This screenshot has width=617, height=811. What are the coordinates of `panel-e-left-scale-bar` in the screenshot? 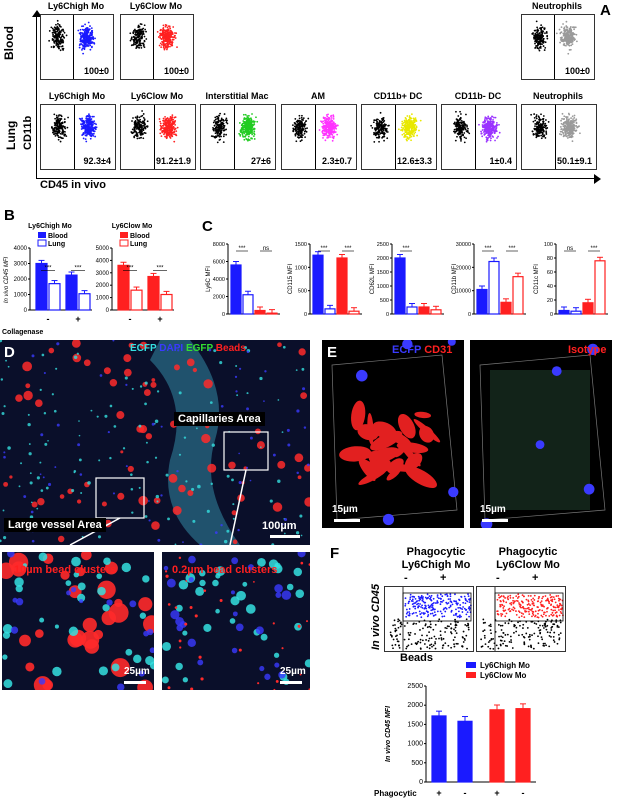 It's located at (347, 520).